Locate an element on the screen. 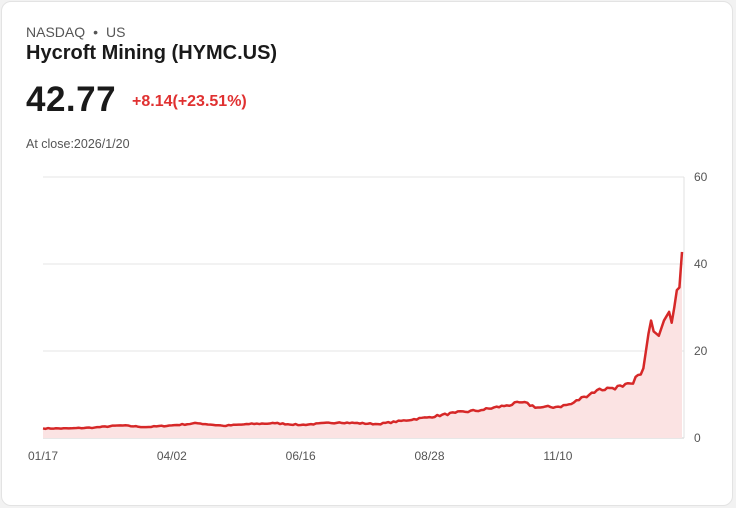  exchange-row: NASDAQ • US is located at coordinates (75, 32).